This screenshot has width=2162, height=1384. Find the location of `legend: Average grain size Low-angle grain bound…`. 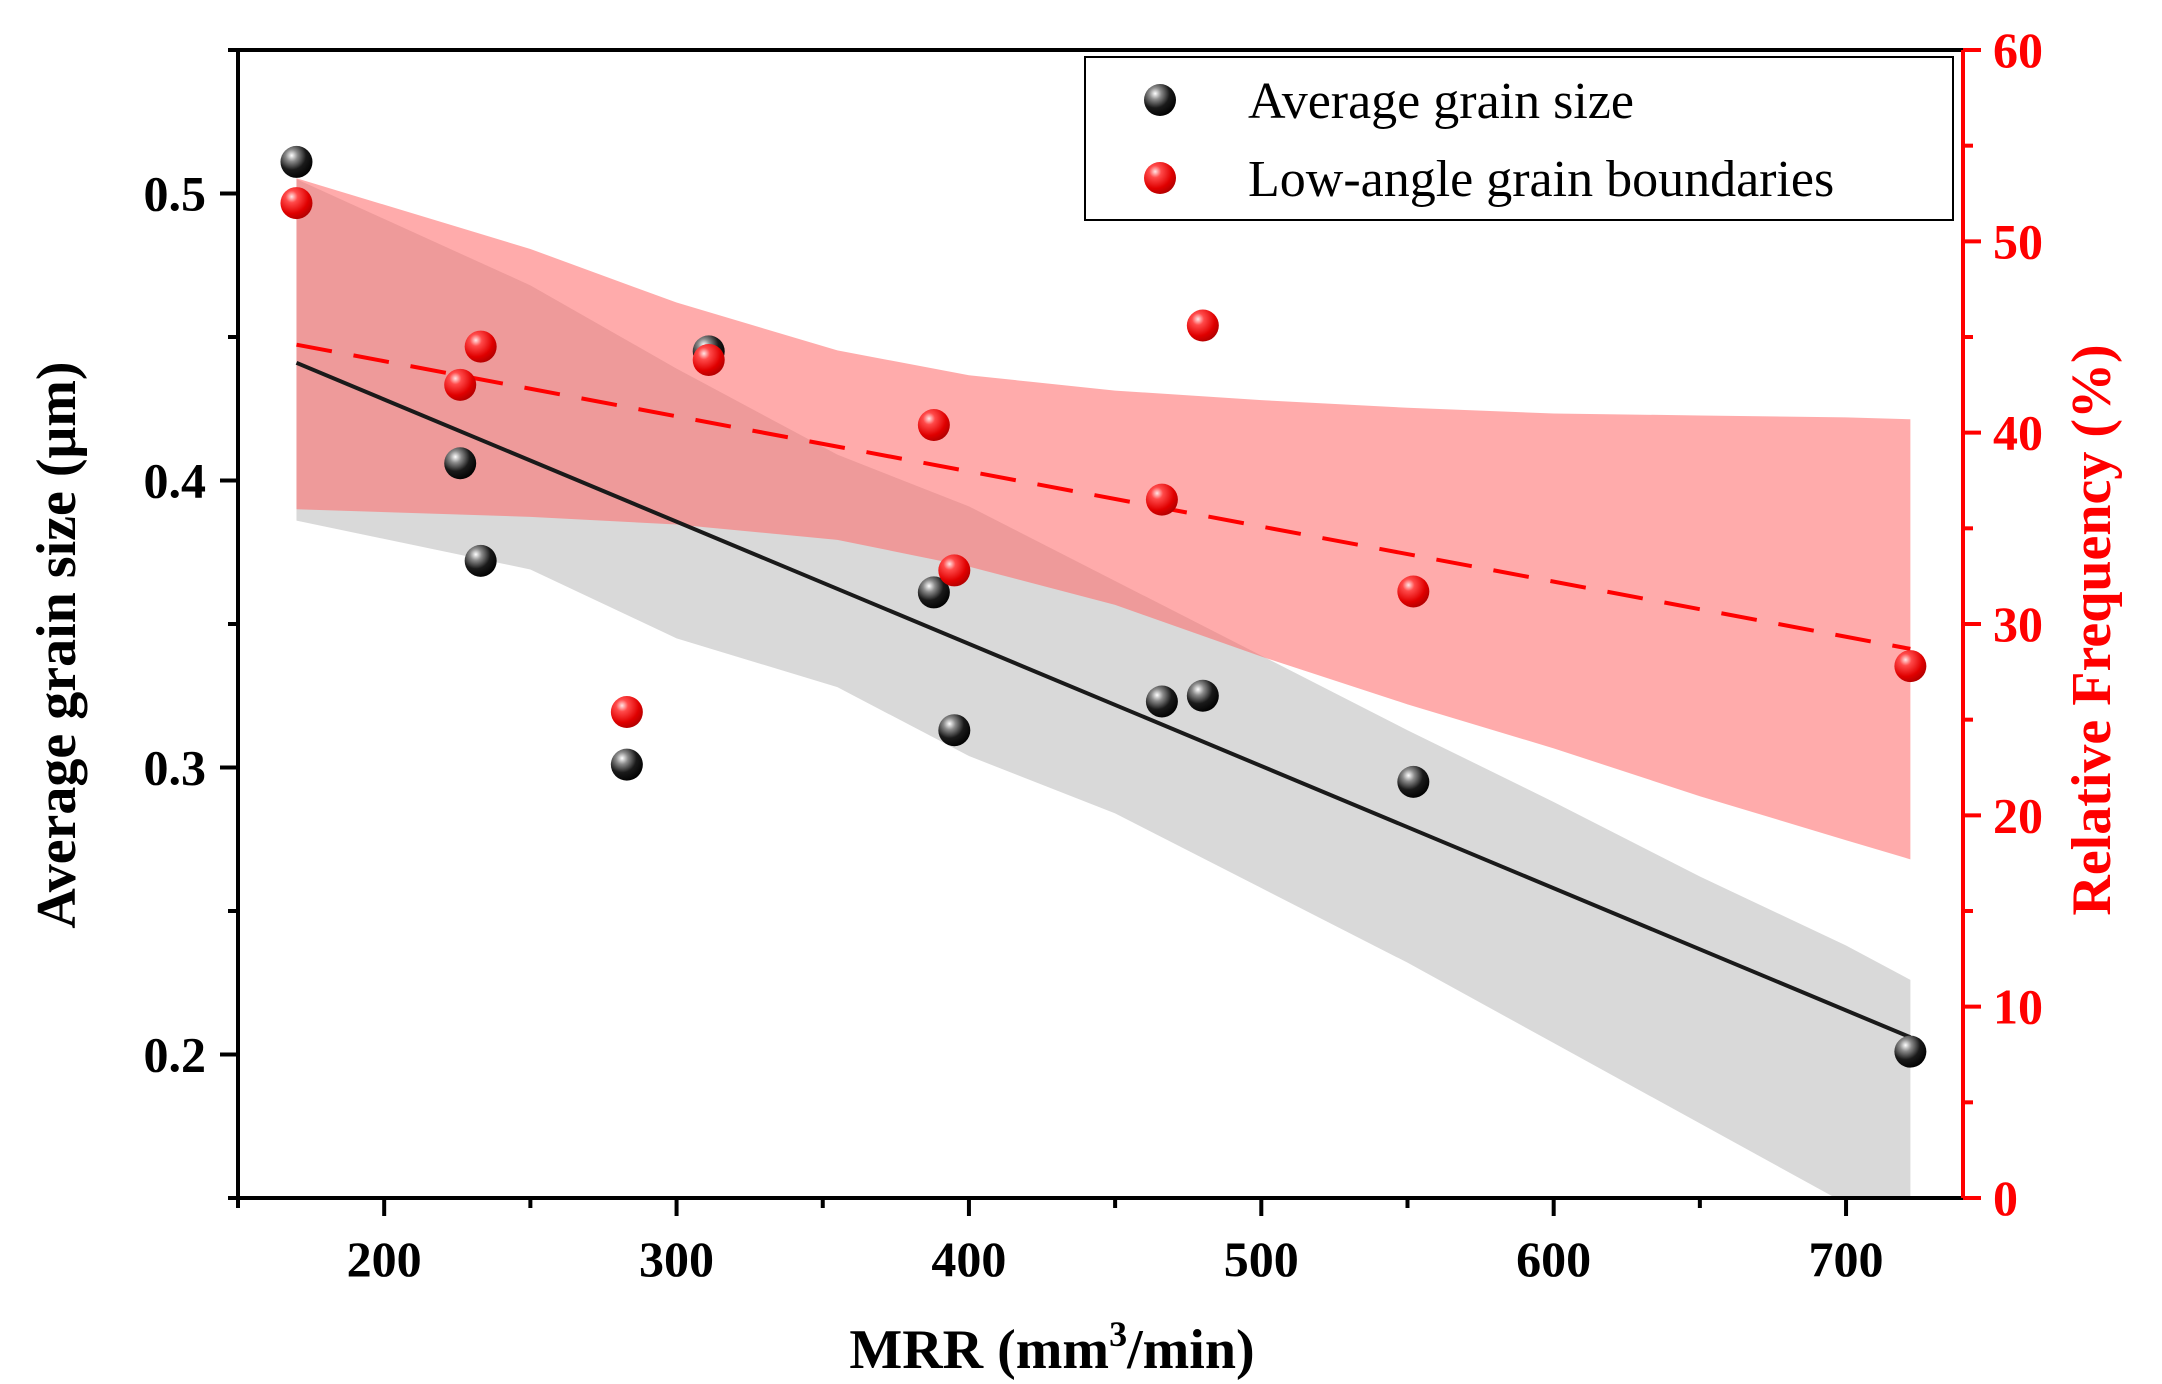

legend: Average grain size Low-angle grain bound… is located at coordinates (1519, 138).